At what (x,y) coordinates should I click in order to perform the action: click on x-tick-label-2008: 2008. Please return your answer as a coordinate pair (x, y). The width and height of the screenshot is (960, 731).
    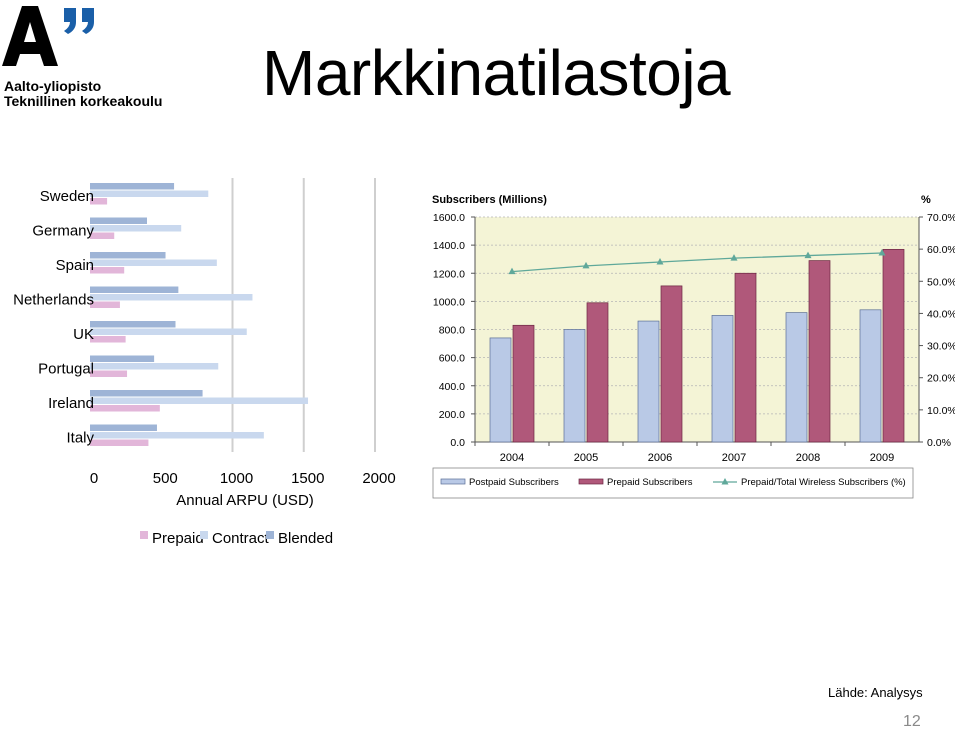
    Looking at the image, I should click on (808, 458).